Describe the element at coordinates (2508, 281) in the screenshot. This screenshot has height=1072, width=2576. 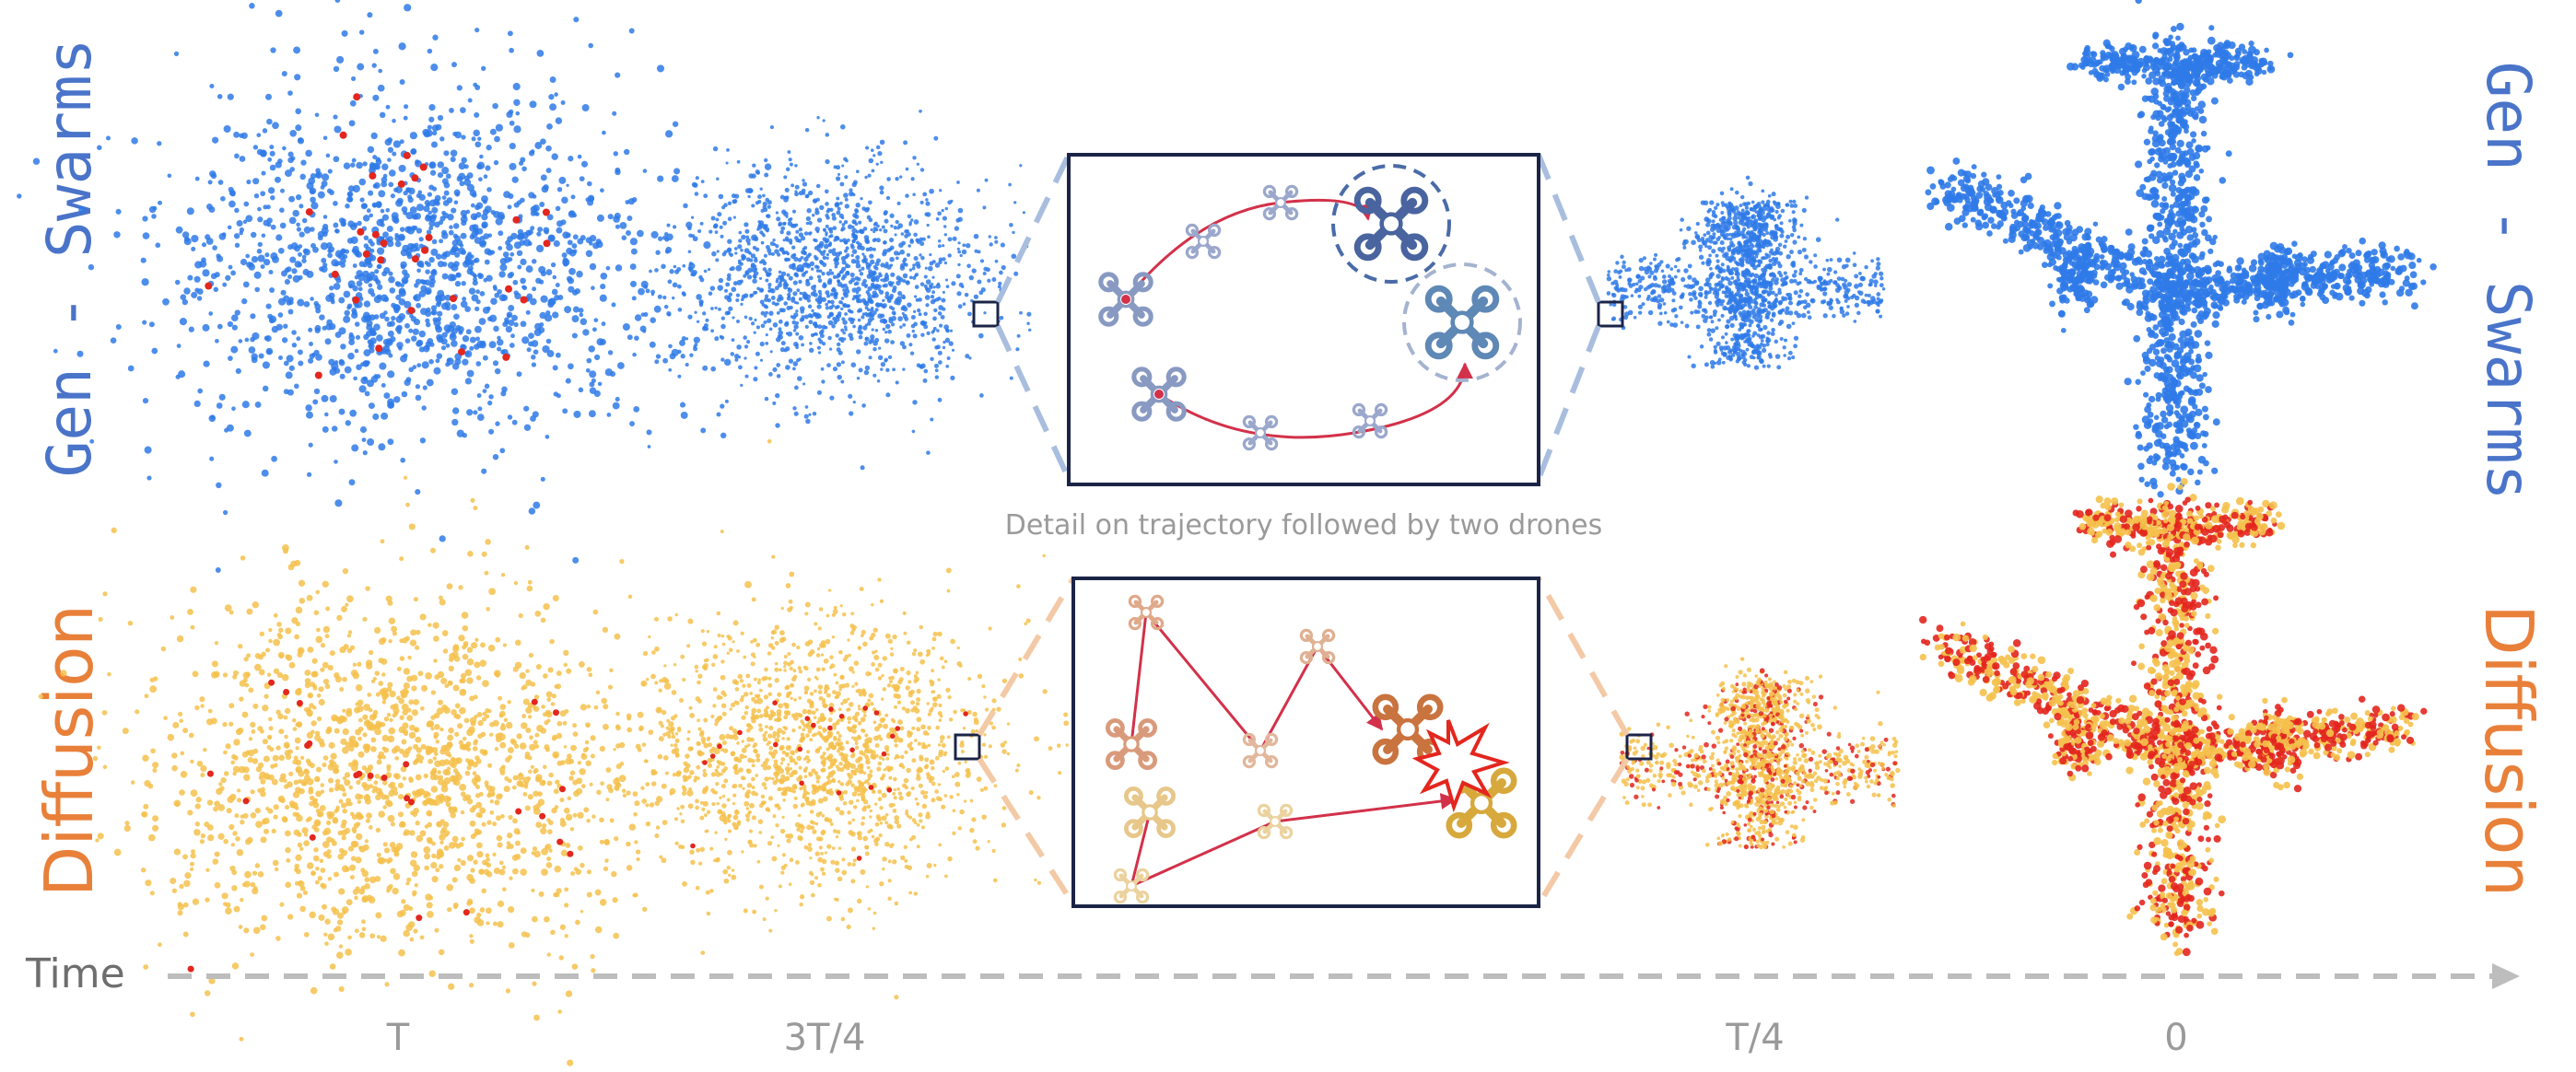
I see `gen-swarms-label-right: Gen - Swarms` at that location.